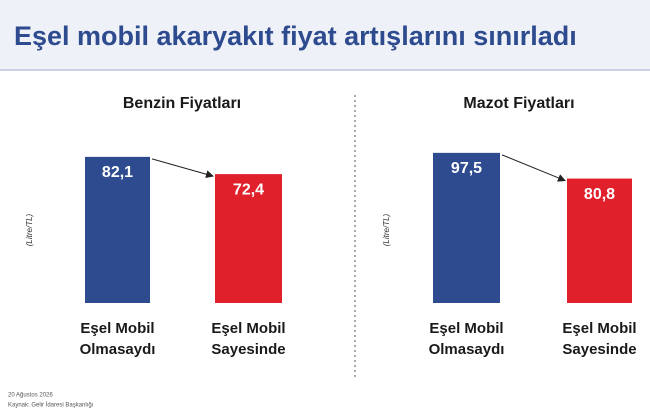  Describe the element at coordinates (117, 172) in the screenshot. I see `value-label: 82,1` at that location.